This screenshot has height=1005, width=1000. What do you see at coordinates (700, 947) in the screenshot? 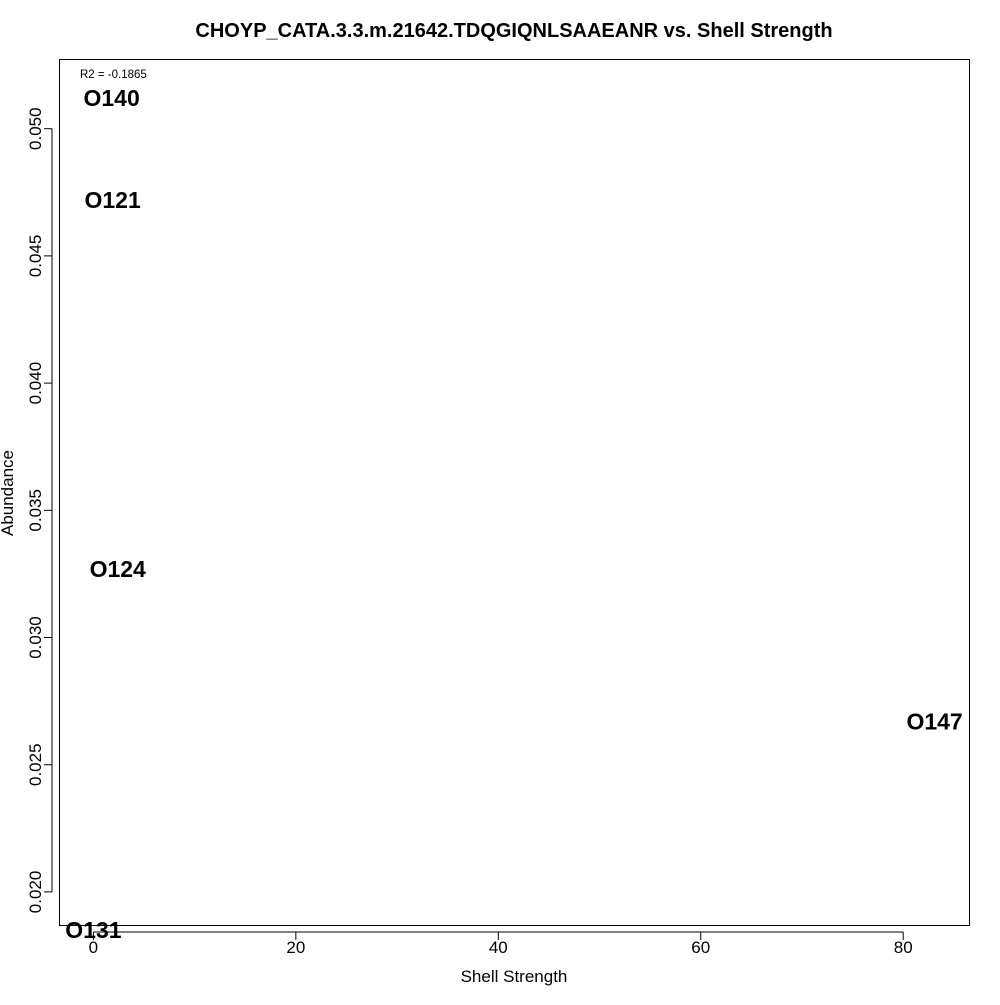
I see `x-tick-label: 60` at bounding box center [700, 947].